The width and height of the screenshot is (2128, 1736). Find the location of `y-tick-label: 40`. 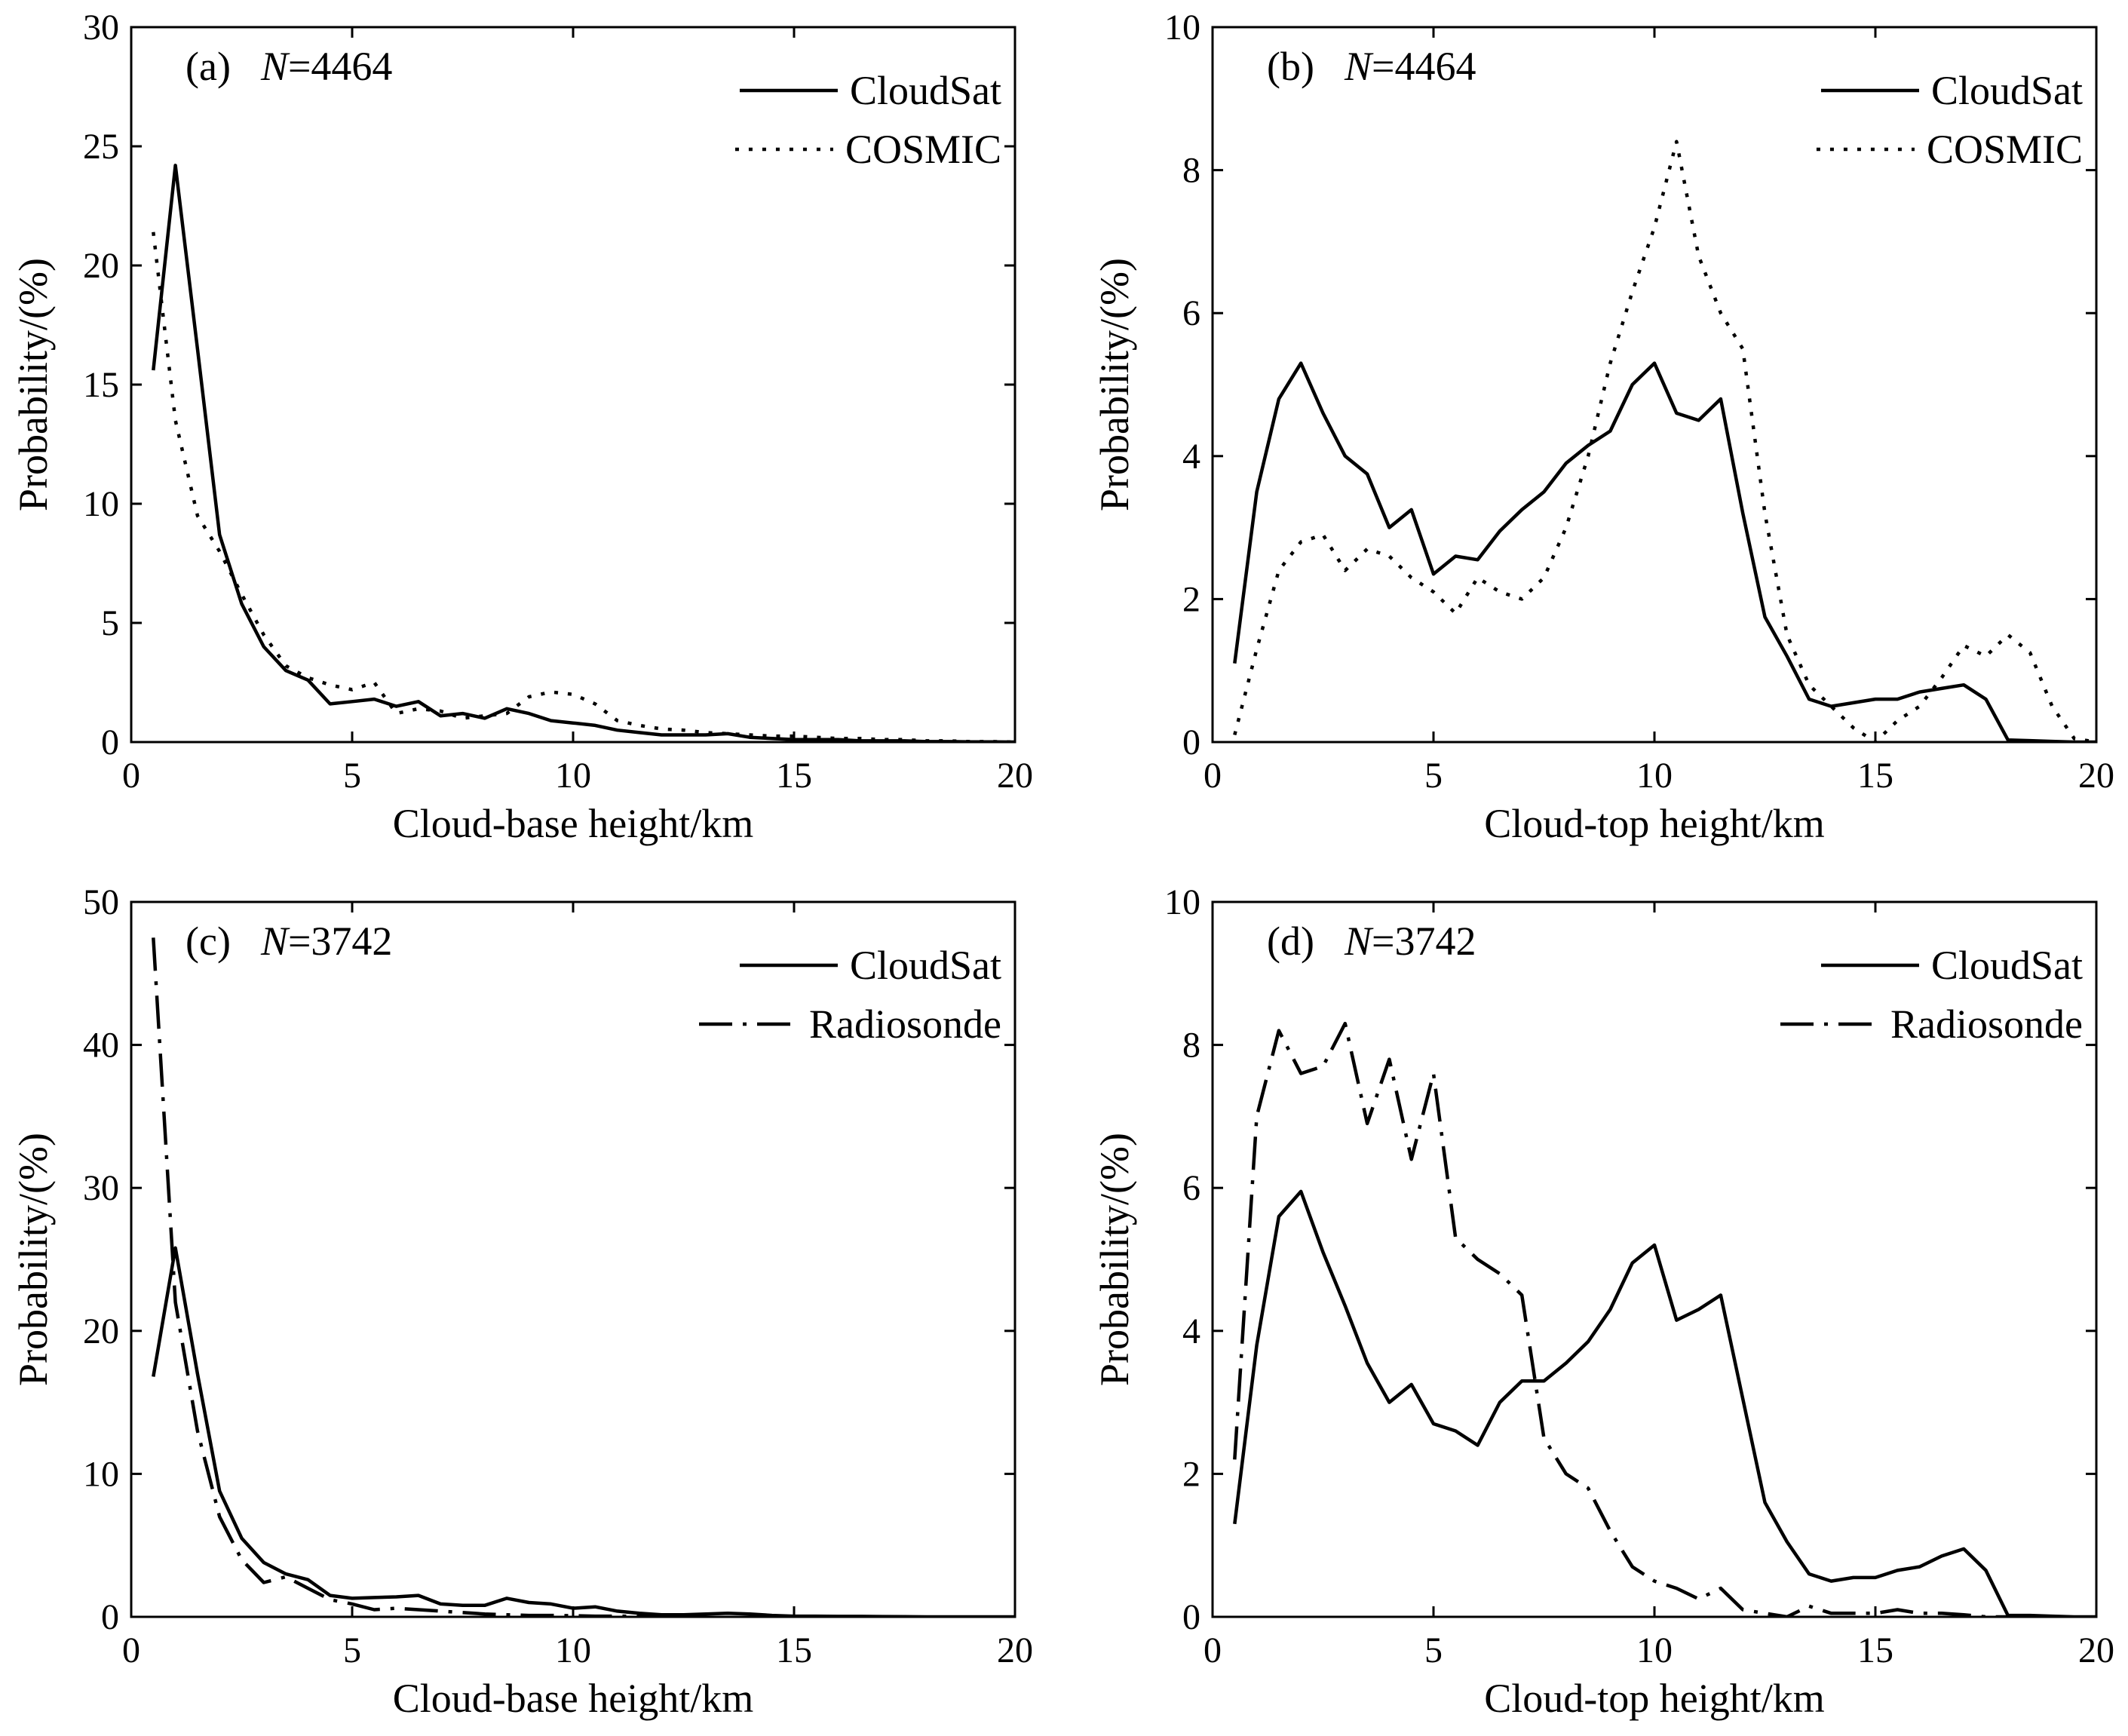

y-tick-label: 40 is located at coordinates (101, 1046).